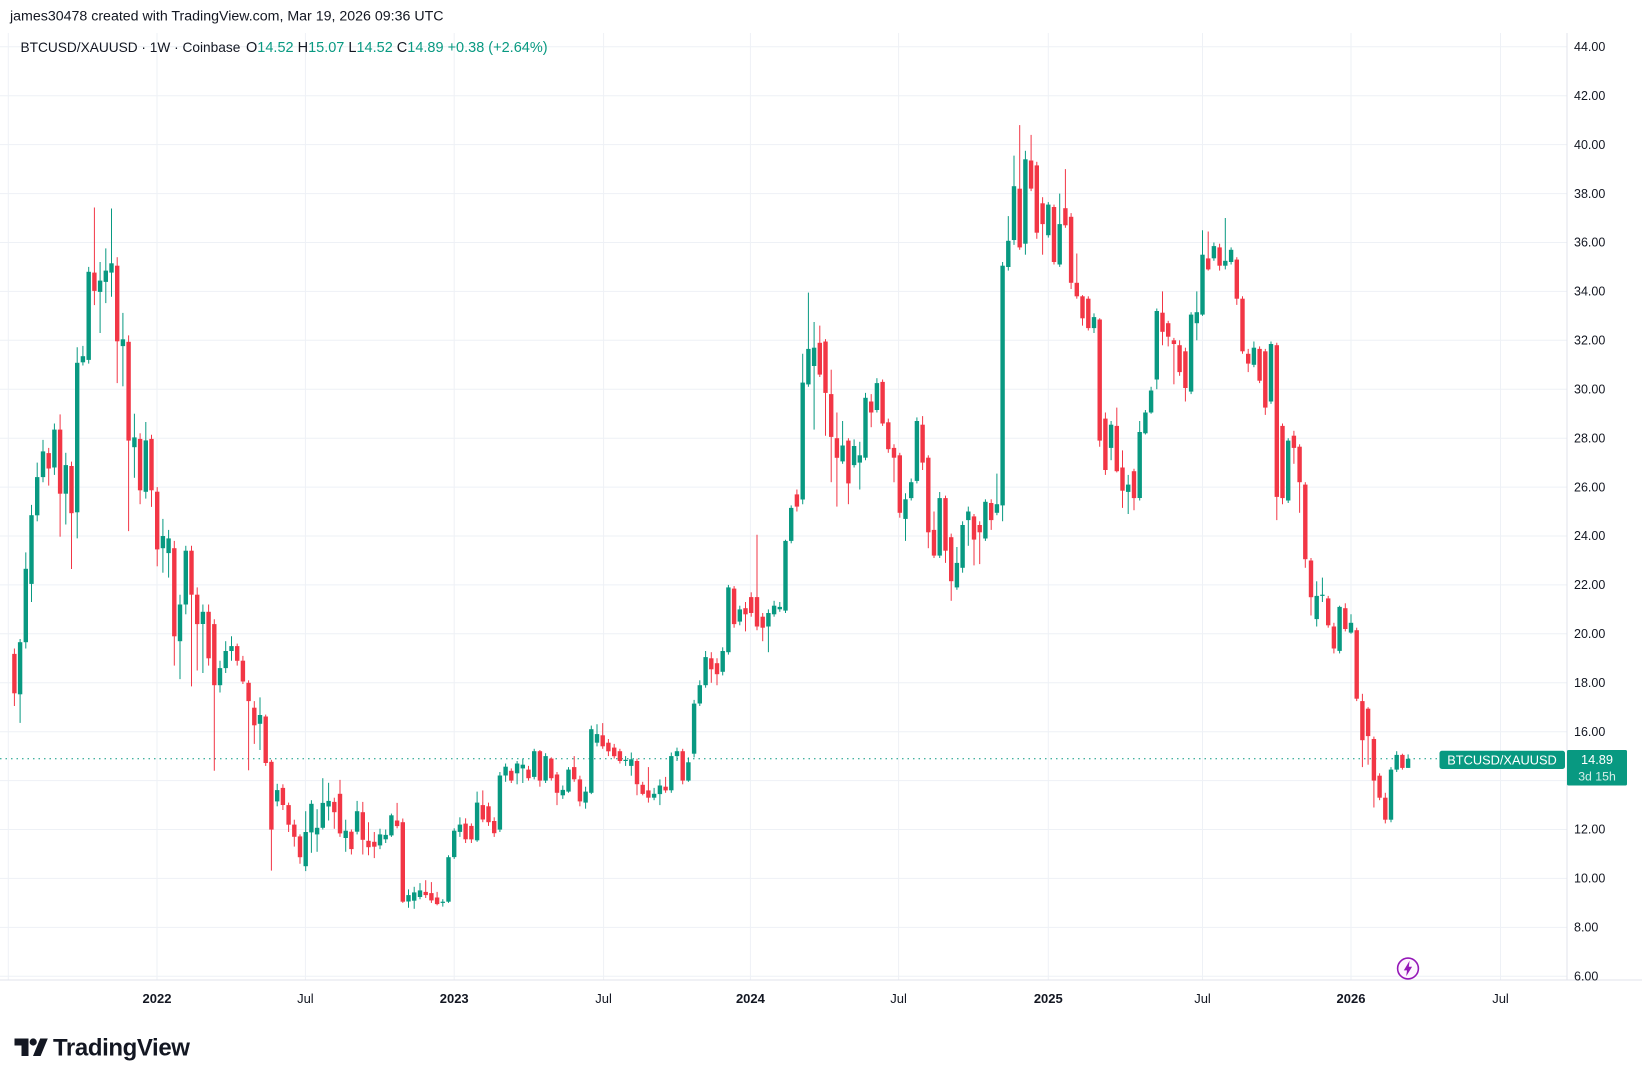 Image resolution: width=1642 pixels, height=1080 pixels. Describe the element at coordinates (1589, 732) in the screenshot. I see `svg-text: 16.00` at that location.